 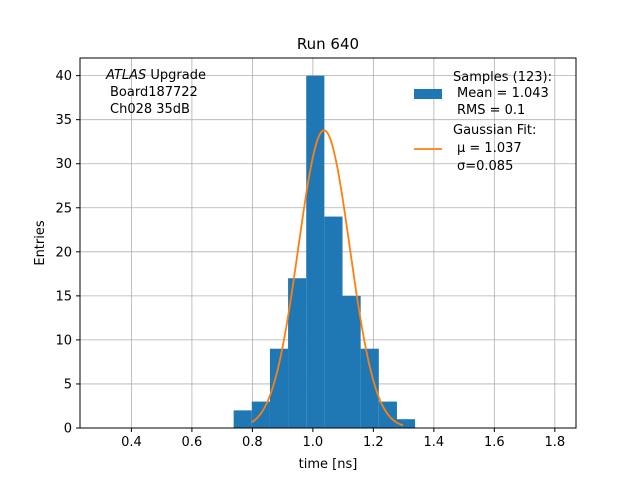 What do you see at coordinates (313, 442) in the screenshot?
I see `x-tick-label: 1.0` at bounding box center [313, 442].